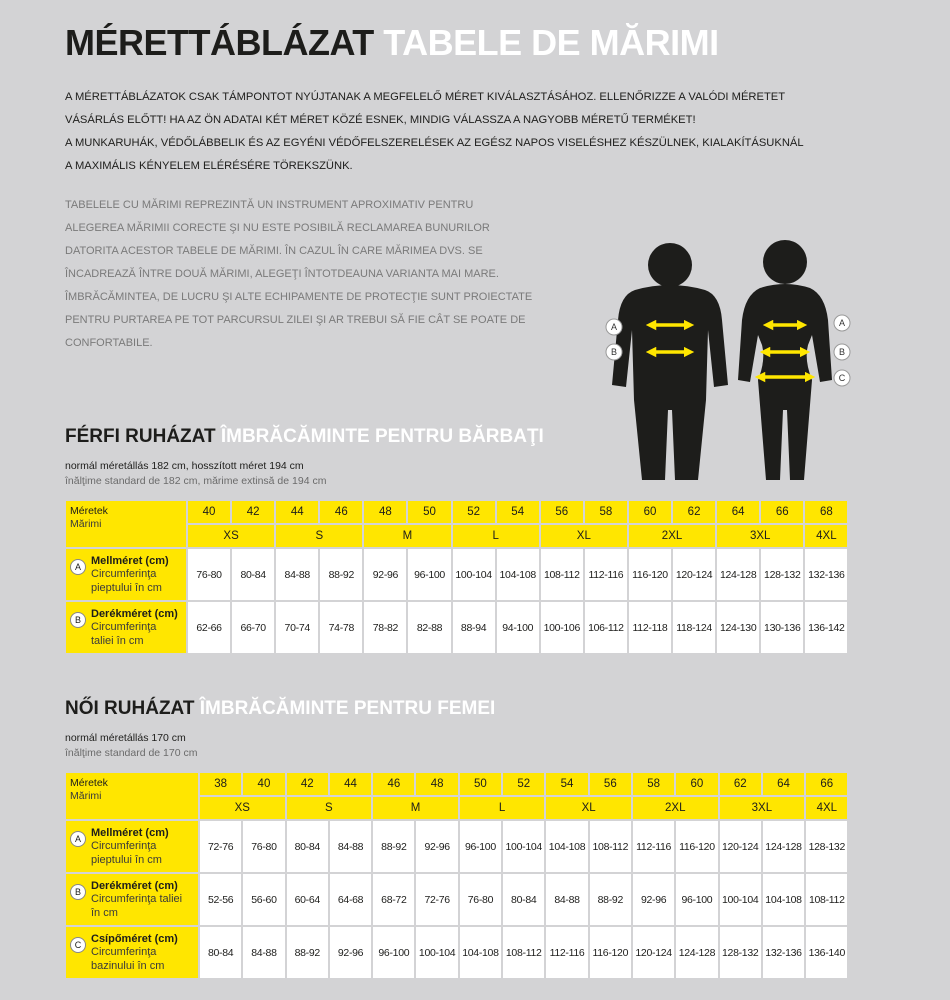 The width and height of the screenshot is (950, 1000). Describe the element at coordinates (650, 574) in the screenshot. I see `value-cell: 116-120` at that location.